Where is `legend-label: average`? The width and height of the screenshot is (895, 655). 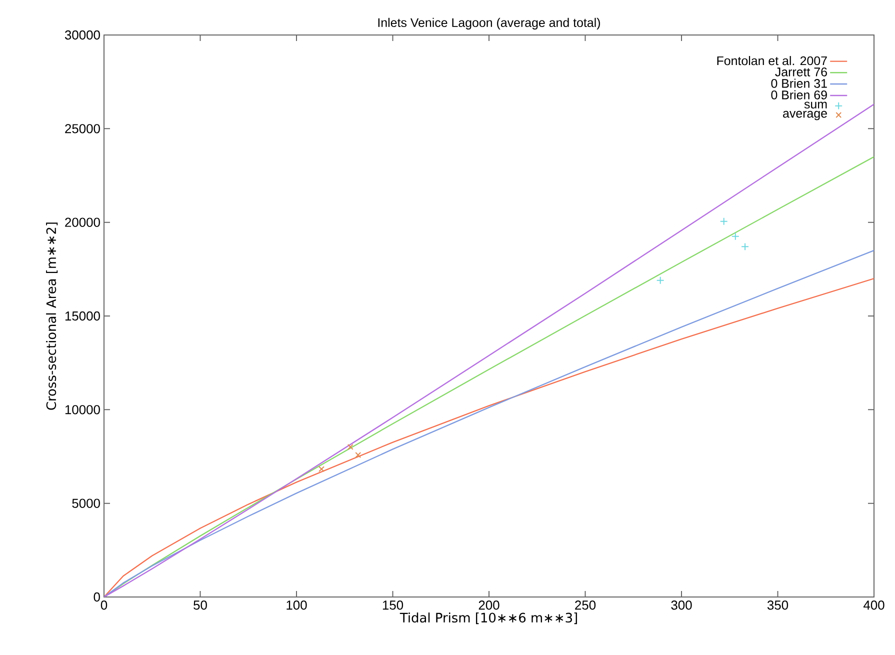
legend-label: average is located at coordinates (805, 115).